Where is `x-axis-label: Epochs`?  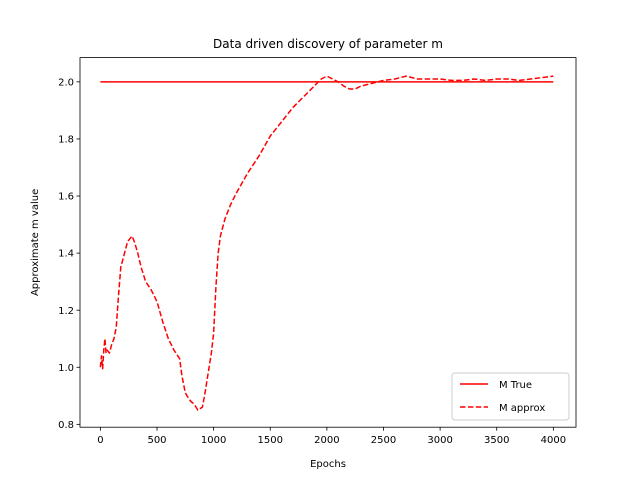 x-axis-label: Epochs is located at coordinates (328, 464).